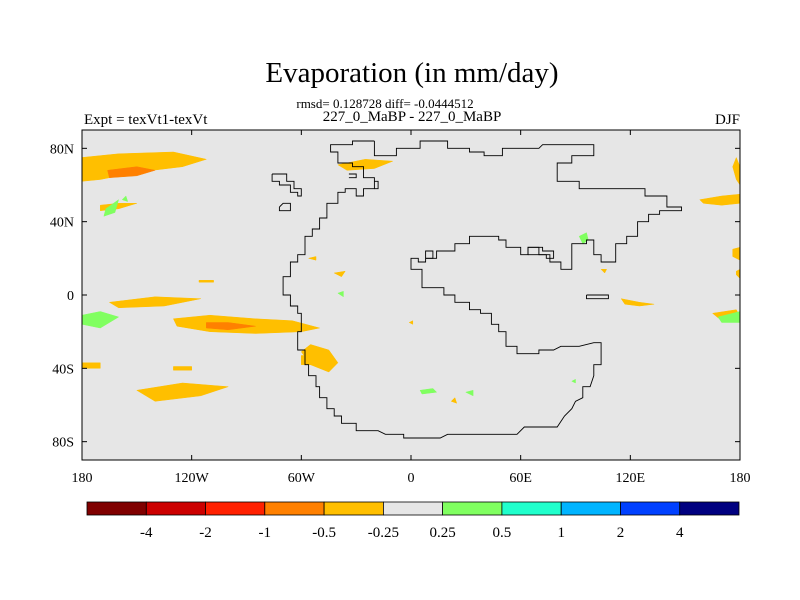  What do you see at coordinates (412, 117) in the screenshot?
I see `period-label: 227_0_MaBP - 227_0_MaBP` at bounding box center [412, 117].